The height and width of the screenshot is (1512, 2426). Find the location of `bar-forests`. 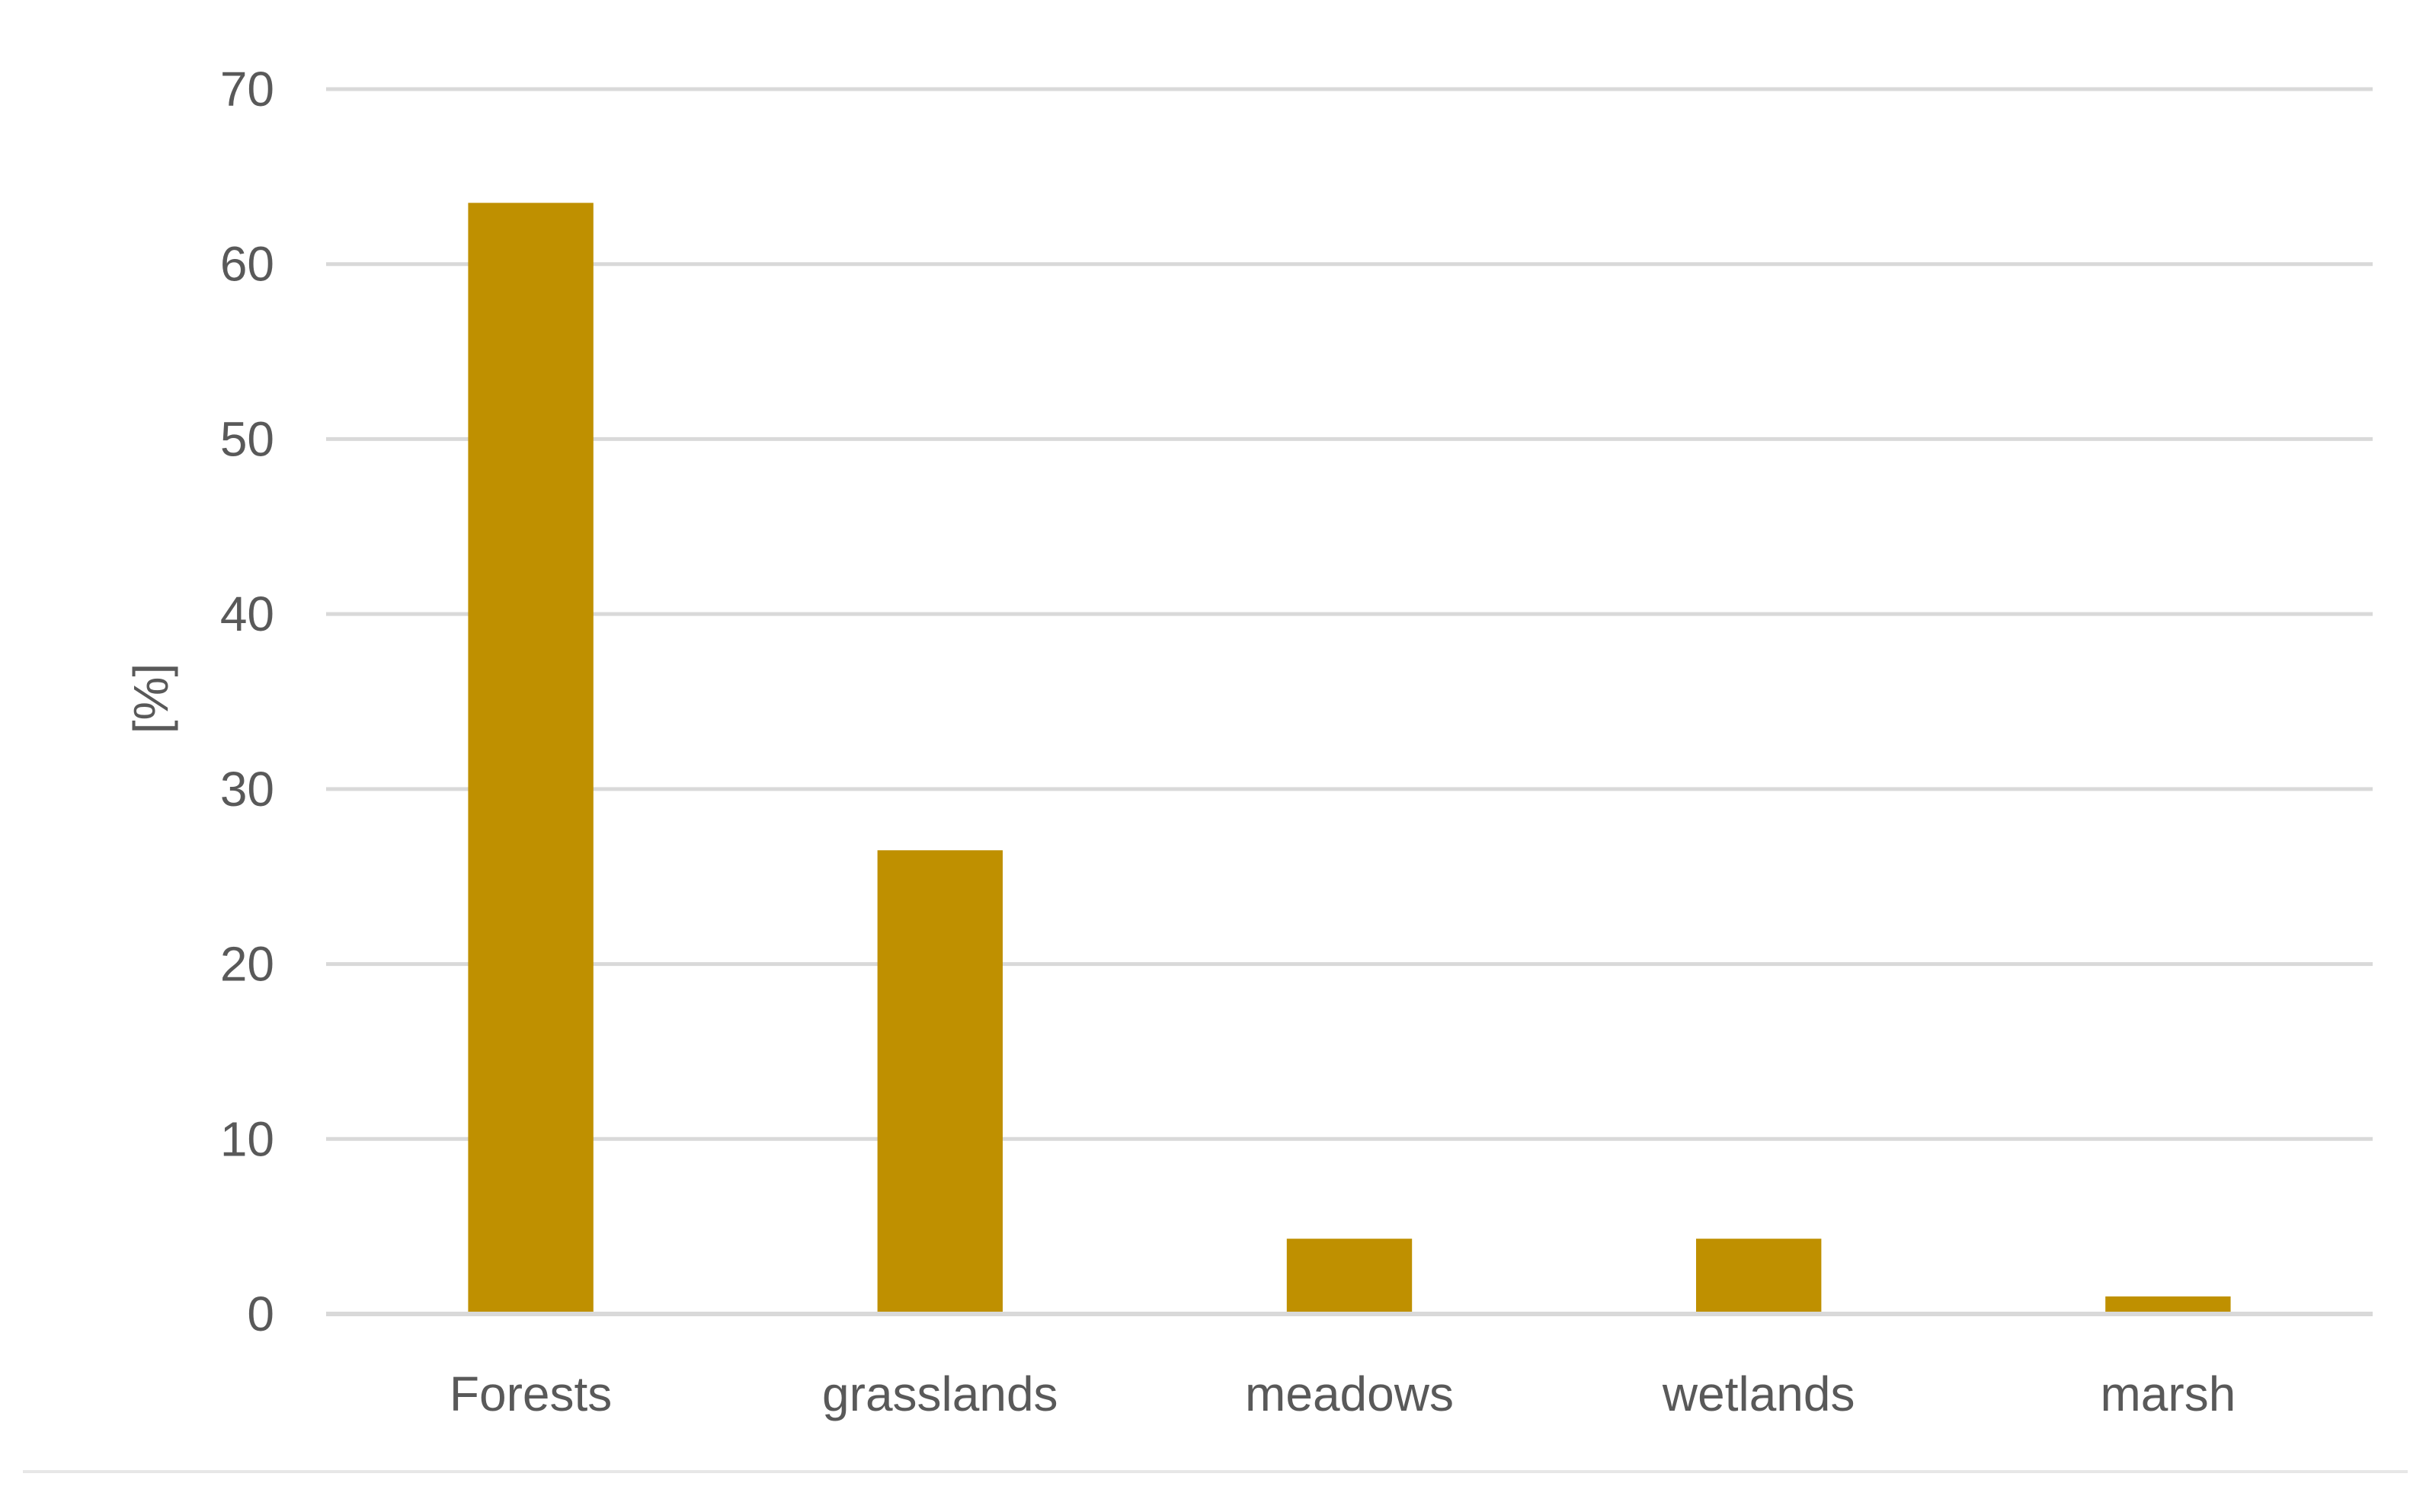

bar-forests is located at coordinates (531, 759).